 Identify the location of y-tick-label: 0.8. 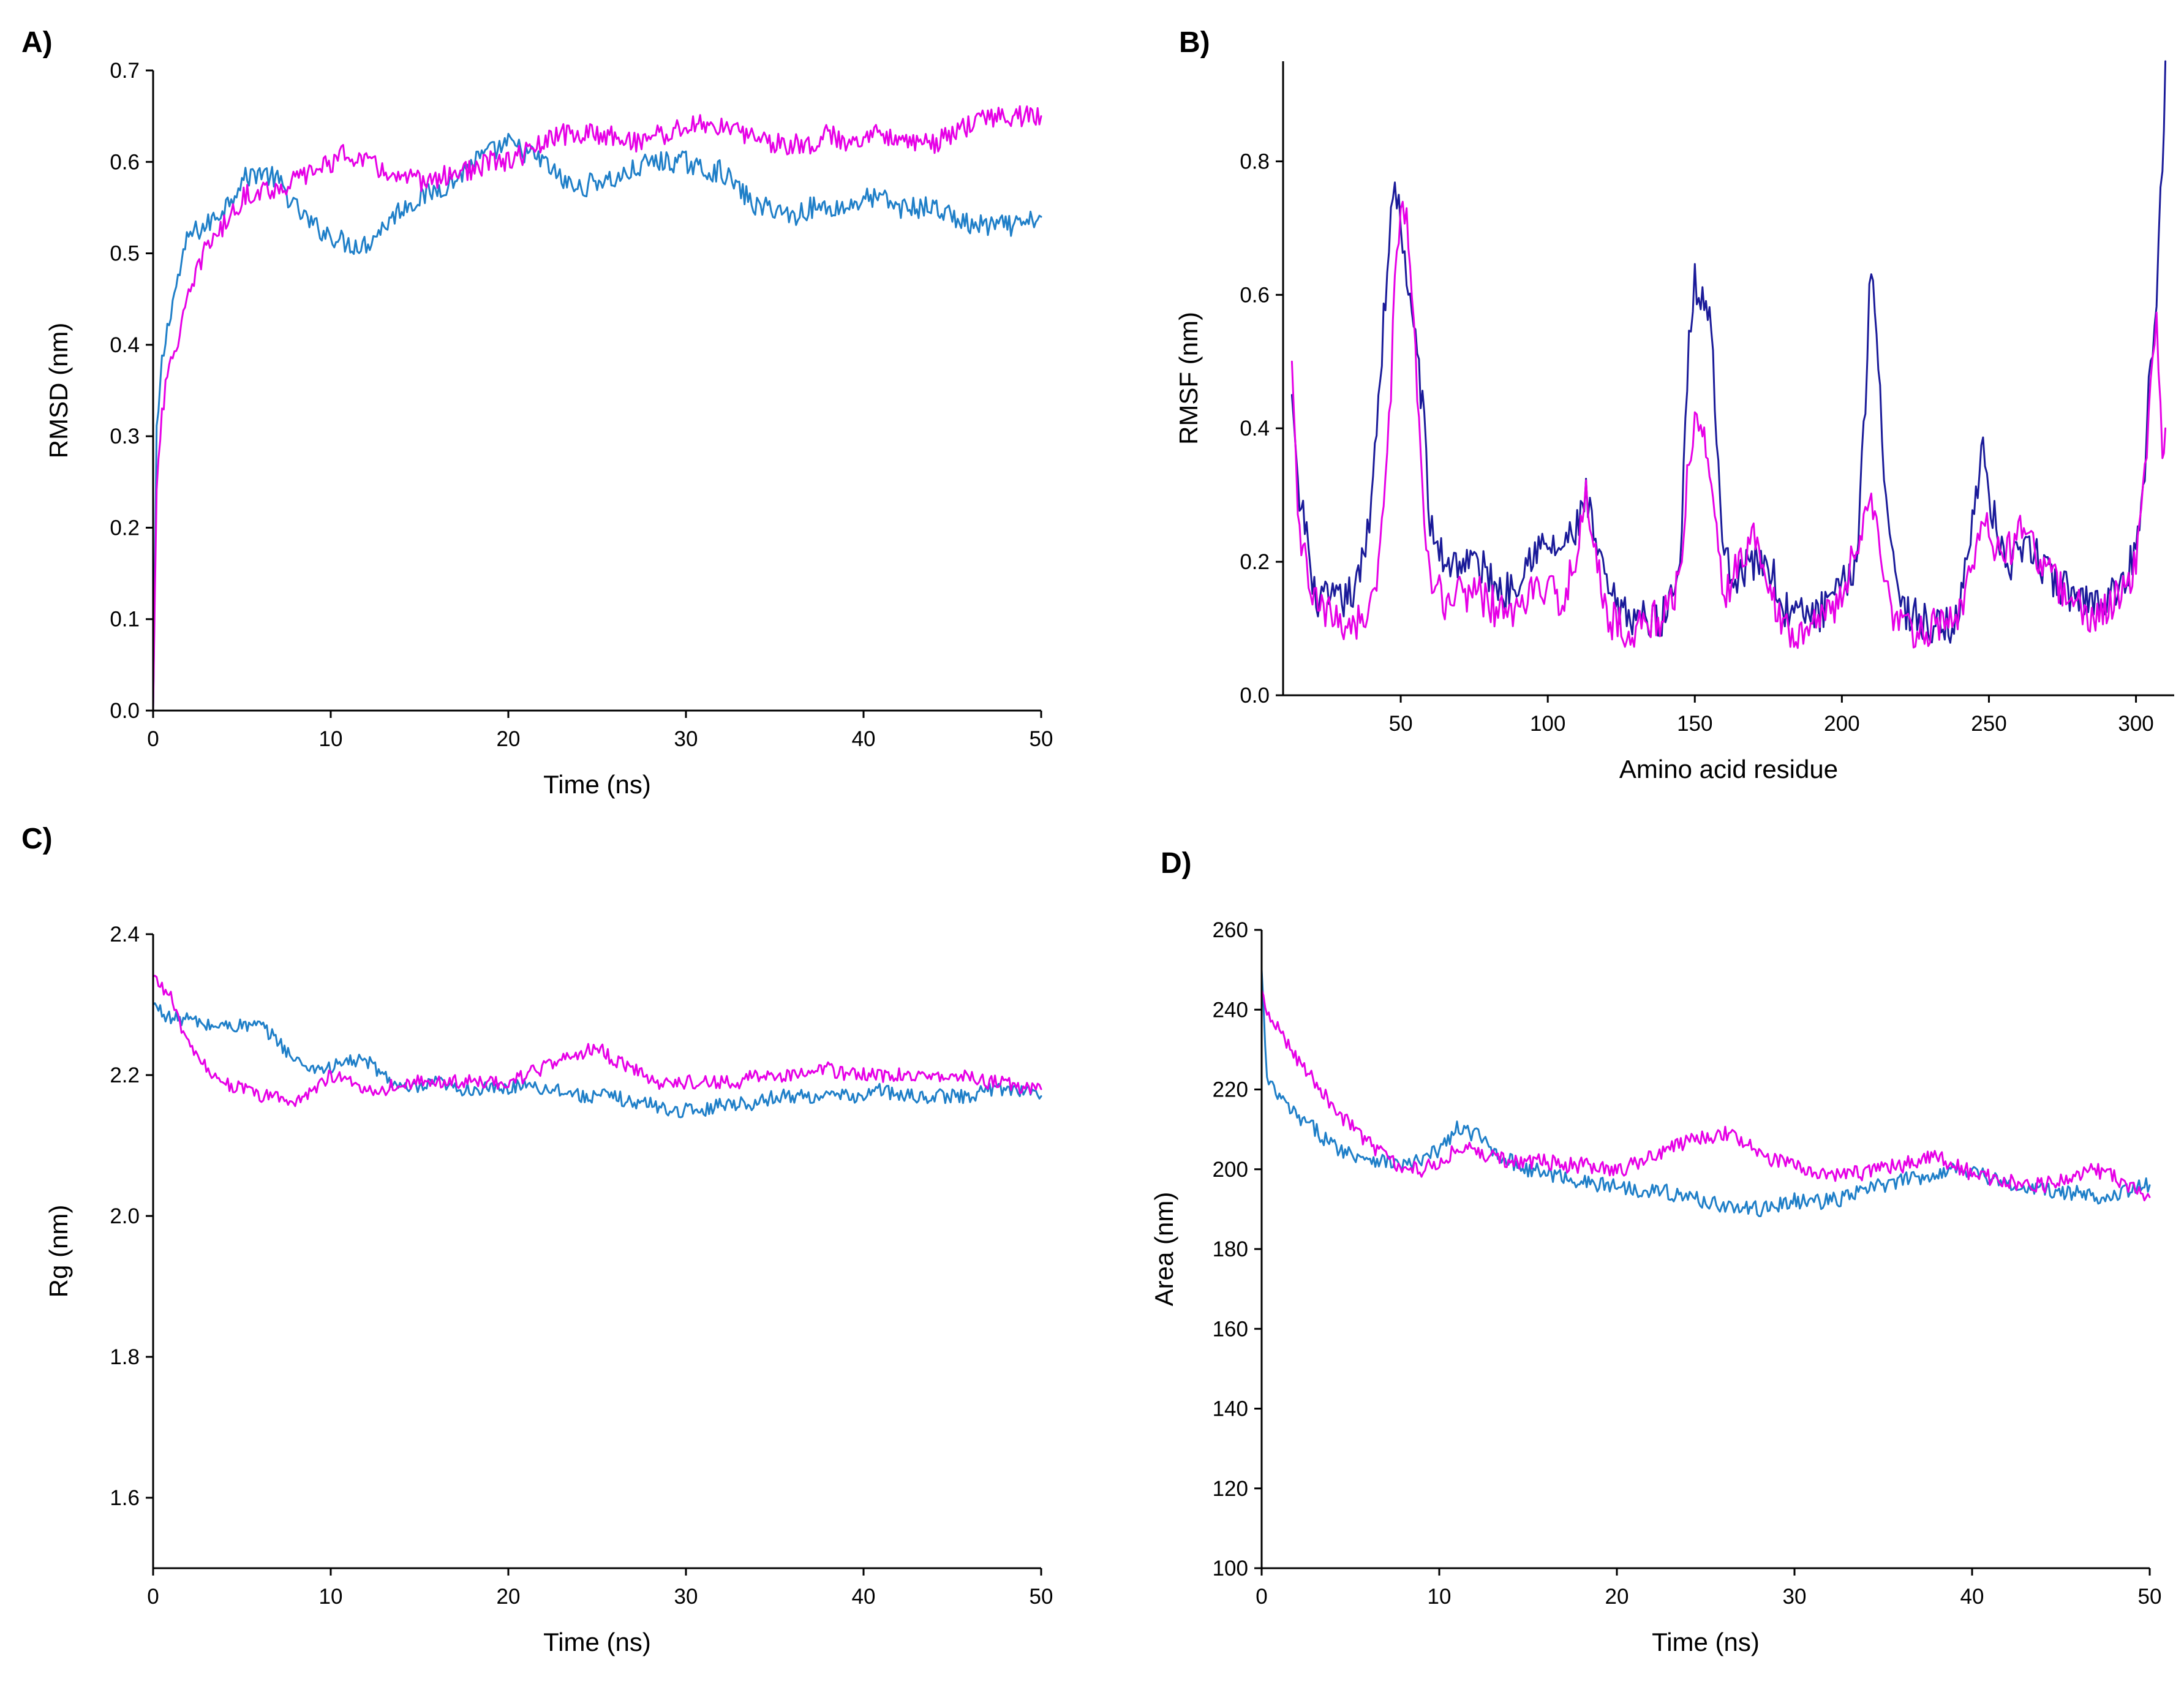
(1255, 161).